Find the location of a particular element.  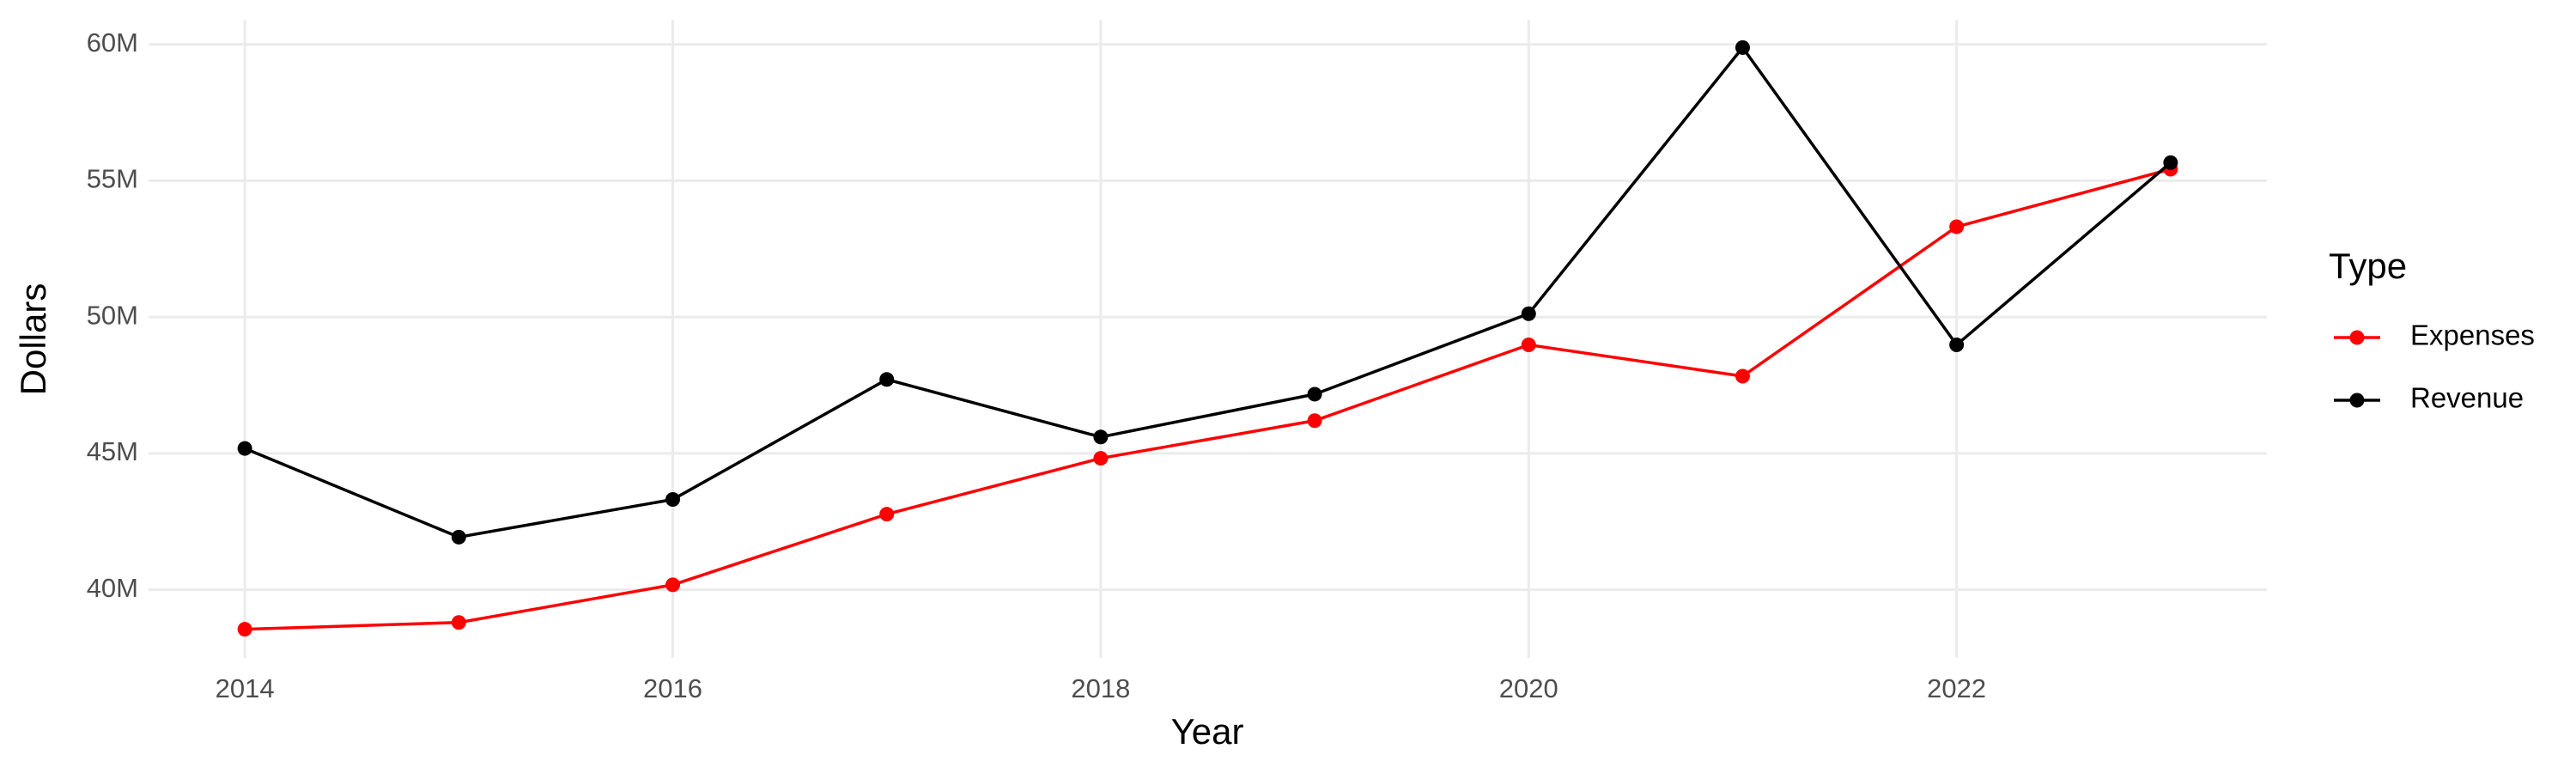

legend-label: Expenses is located at coordinates (2472, 335).